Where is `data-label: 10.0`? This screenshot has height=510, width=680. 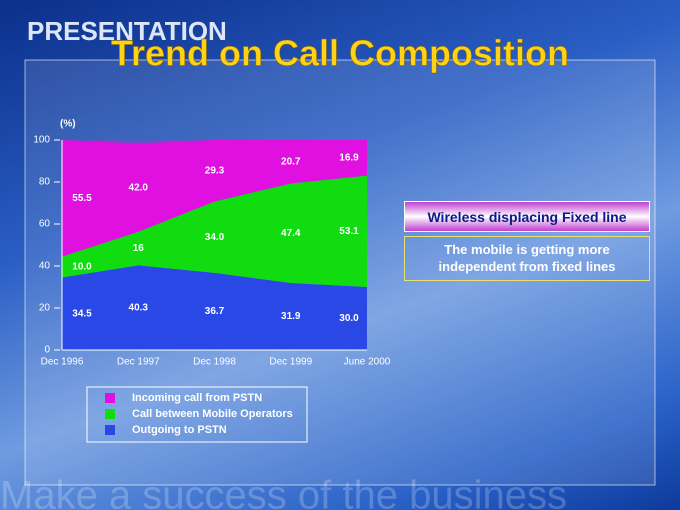
data-label: 10.0 is located at coordinates (82, 267).